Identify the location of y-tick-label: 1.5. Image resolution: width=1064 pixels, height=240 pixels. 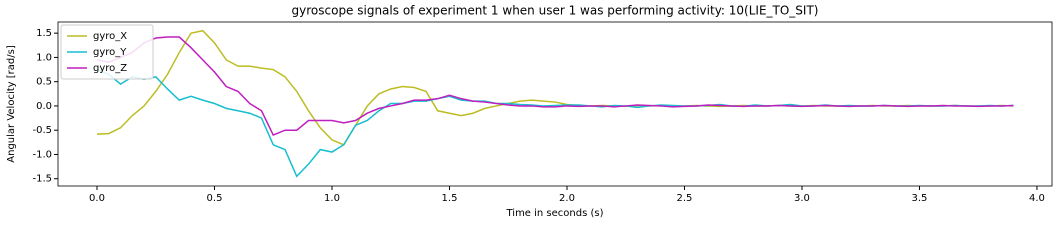
(44, 33).